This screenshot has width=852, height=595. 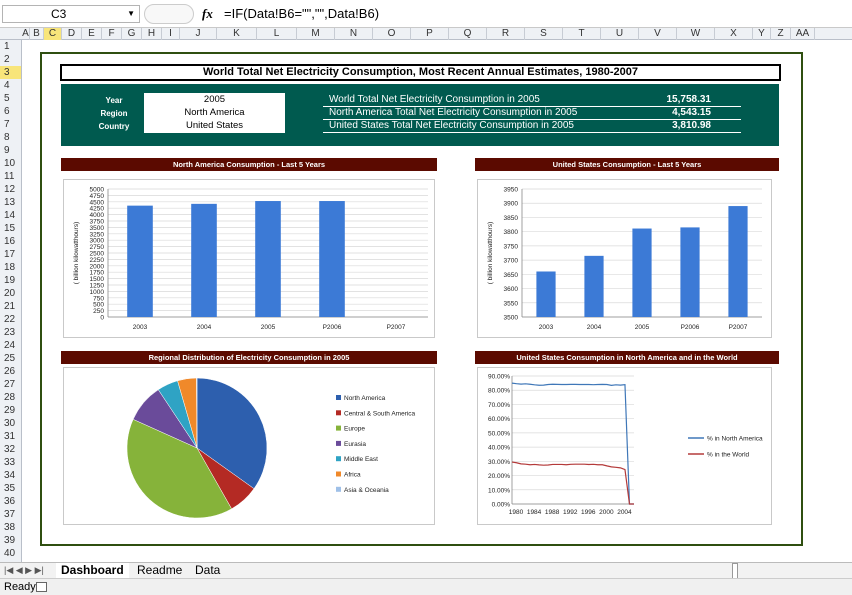 What do you see at coordinates (10, 527) in the screenshot?
I see `row-header-38: 38` at bounding box center [10, 527].